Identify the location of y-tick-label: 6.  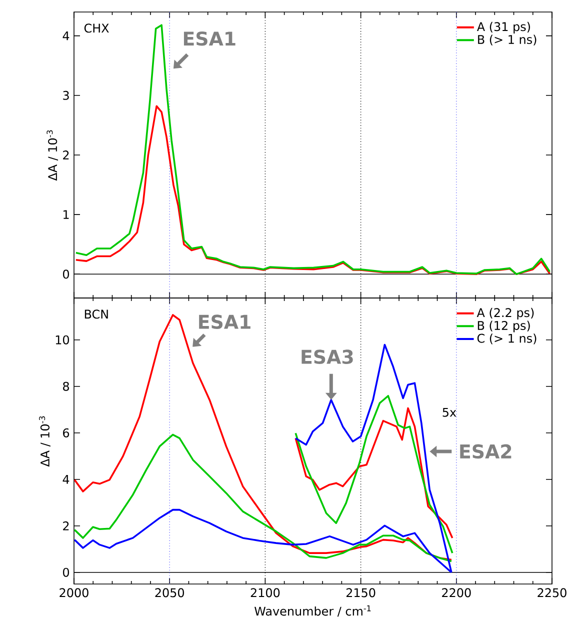
(66, 433).